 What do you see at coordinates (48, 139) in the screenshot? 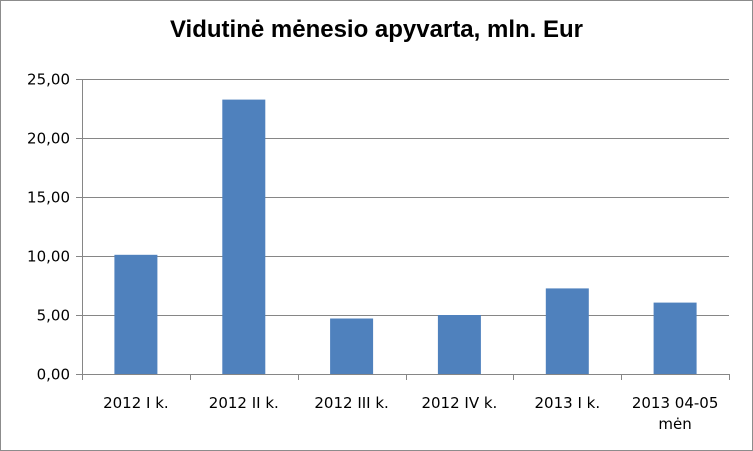
I see `y-tick-label: 20,00` at bounding box center [48, 139].